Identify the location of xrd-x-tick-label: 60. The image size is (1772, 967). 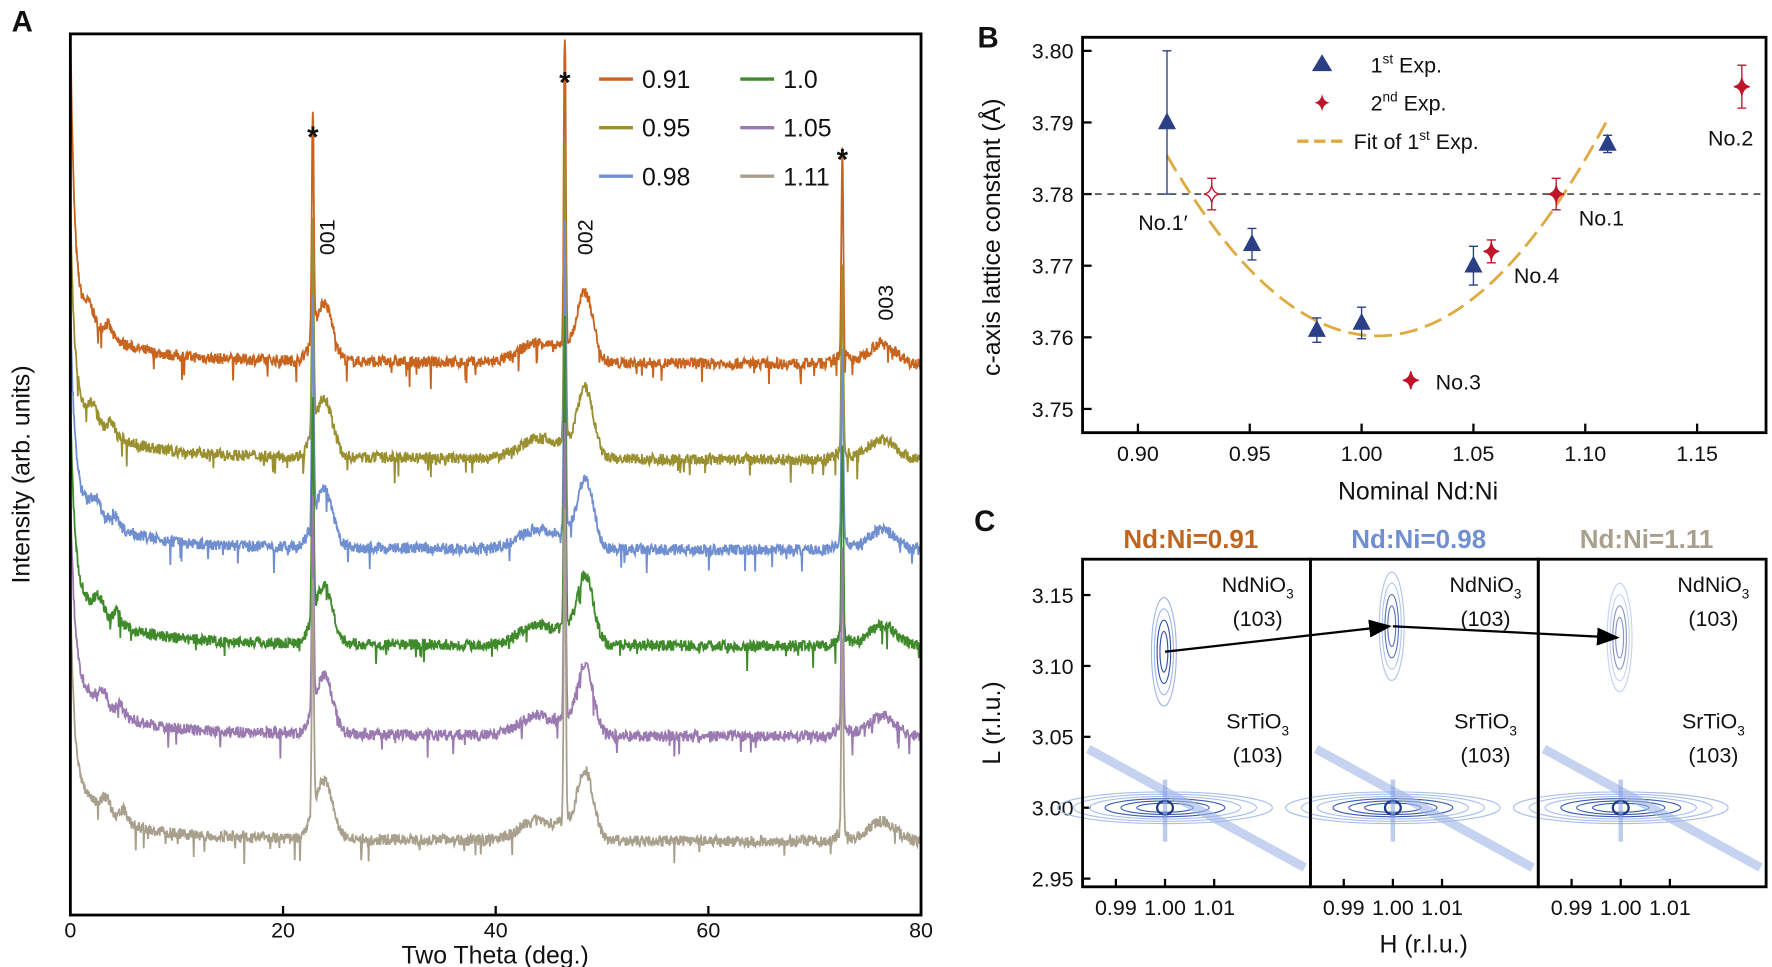
(708, 931).